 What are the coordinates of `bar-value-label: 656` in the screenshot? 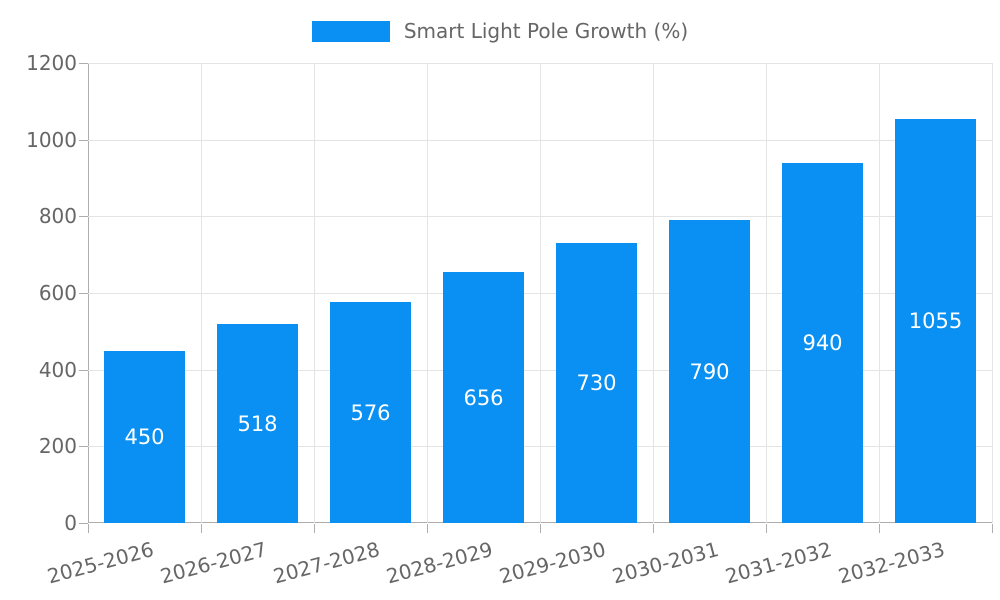 It's located at (483, 397).